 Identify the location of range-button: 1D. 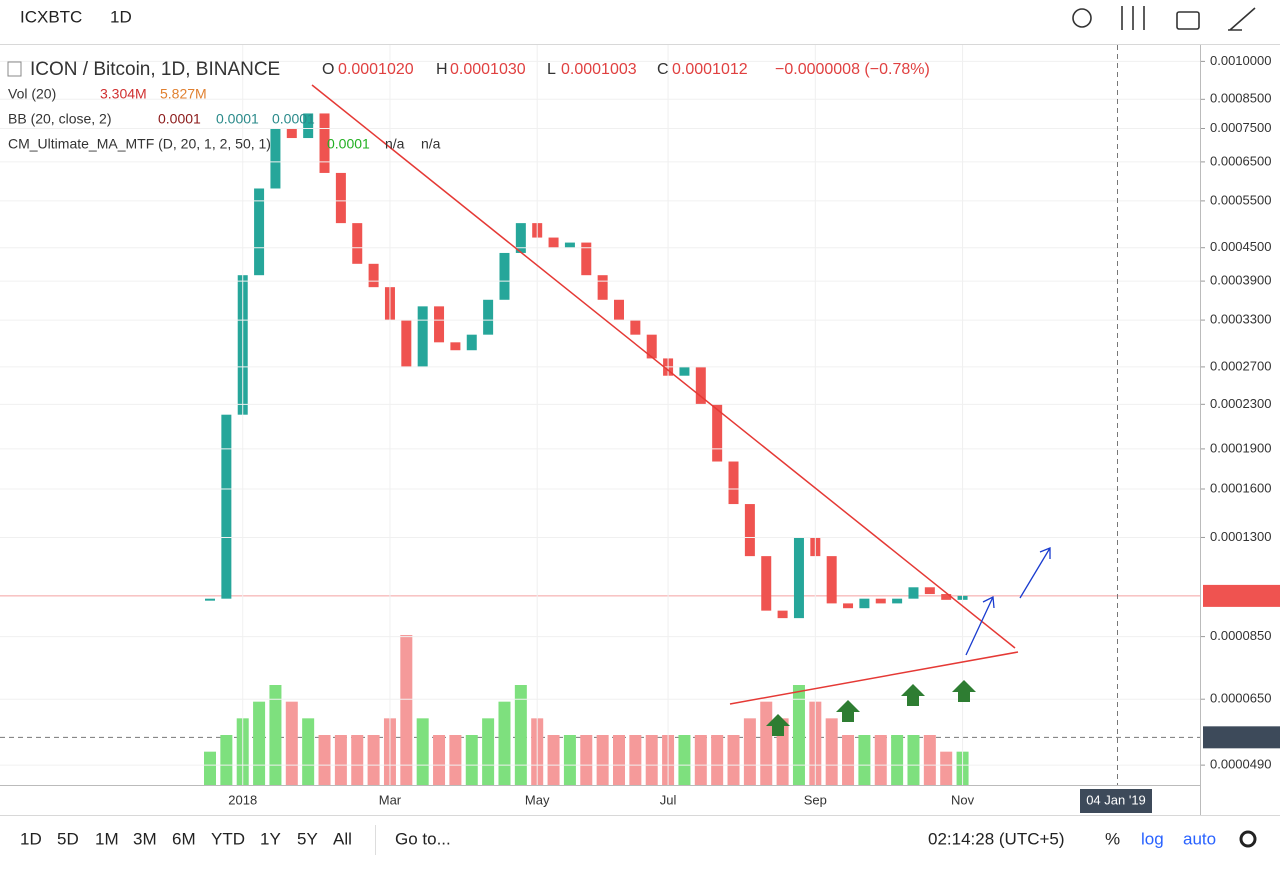
(31, 838).